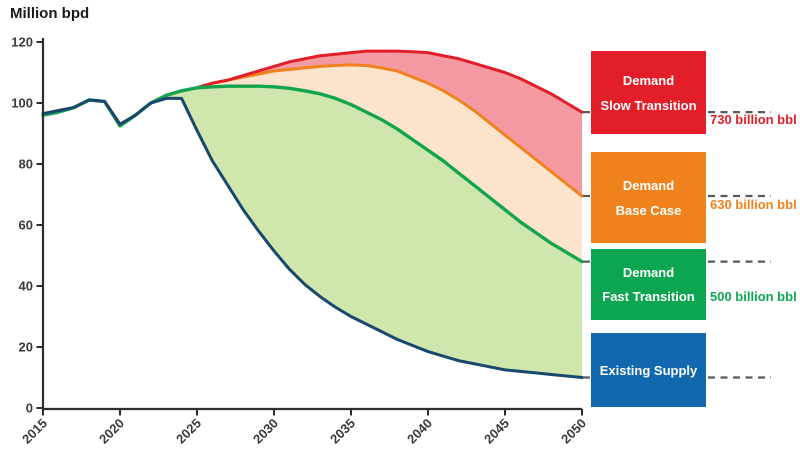  What do you see at coordinates (34, 431) in the screenshot?
I see `x-tick-label-2015: 2015` at bounding box center [34, 431].